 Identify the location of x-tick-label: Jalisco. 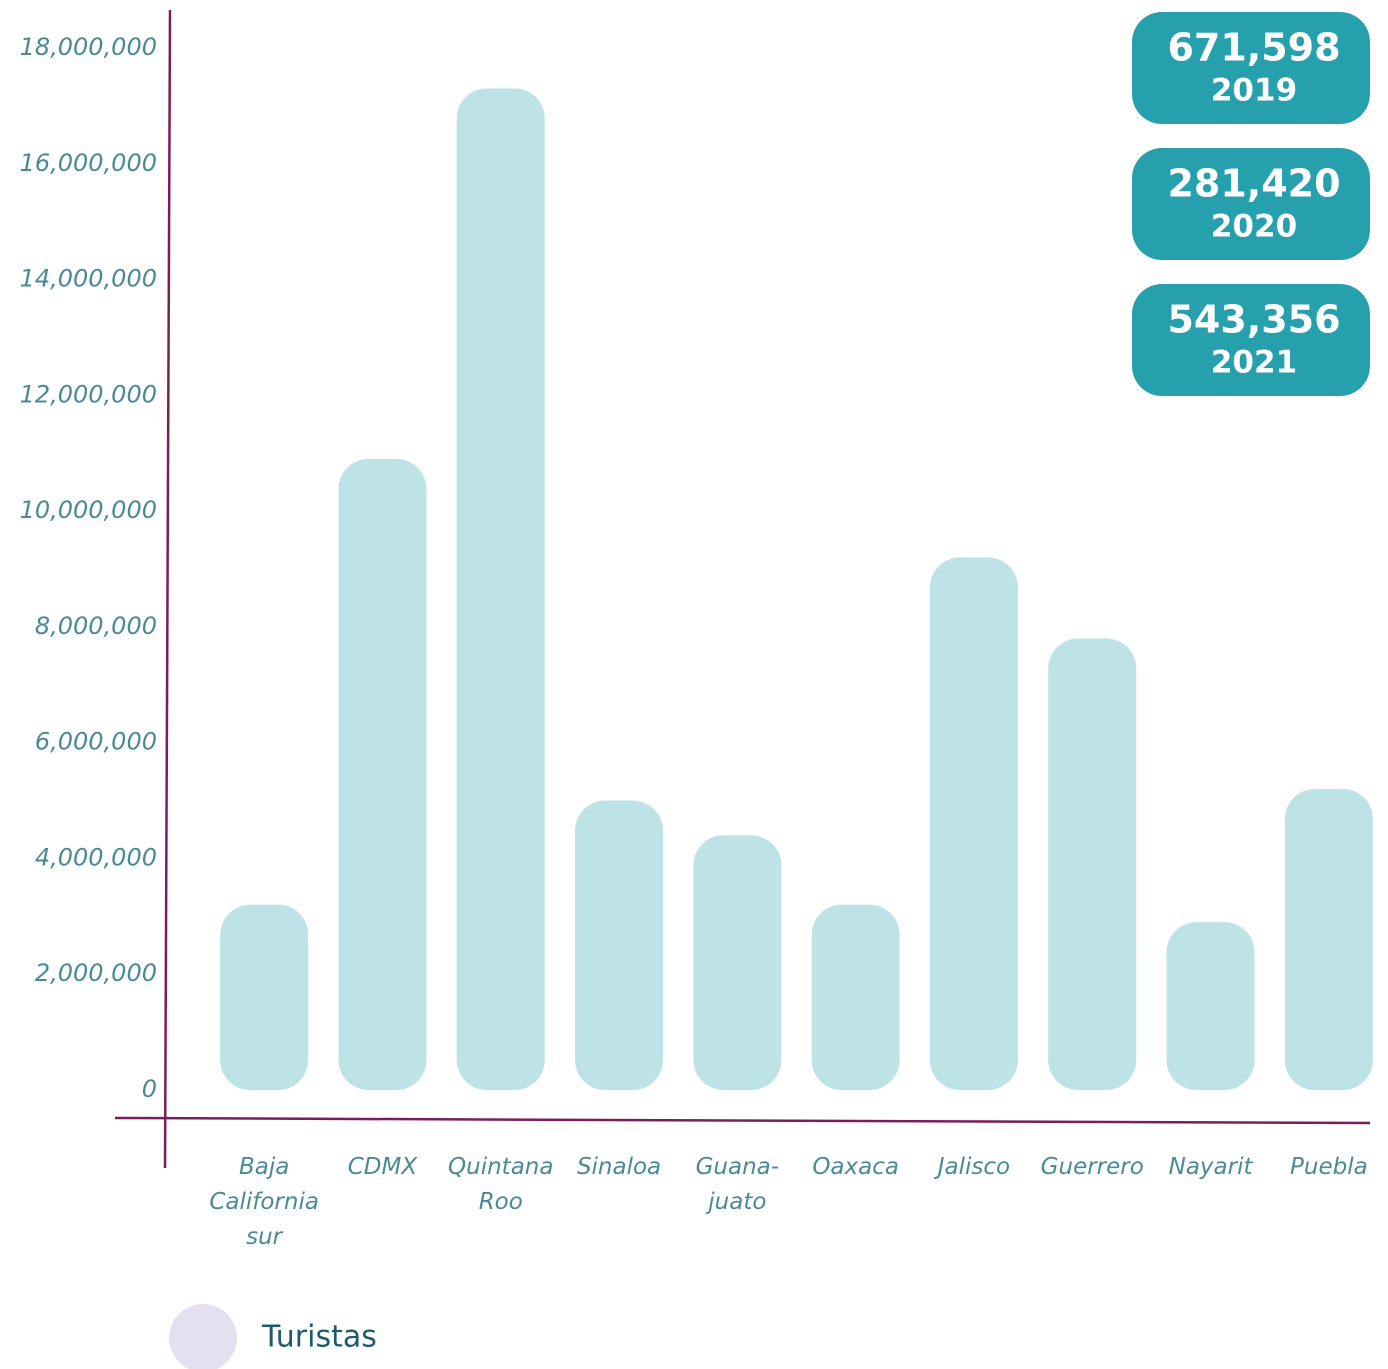
(974, 1167).